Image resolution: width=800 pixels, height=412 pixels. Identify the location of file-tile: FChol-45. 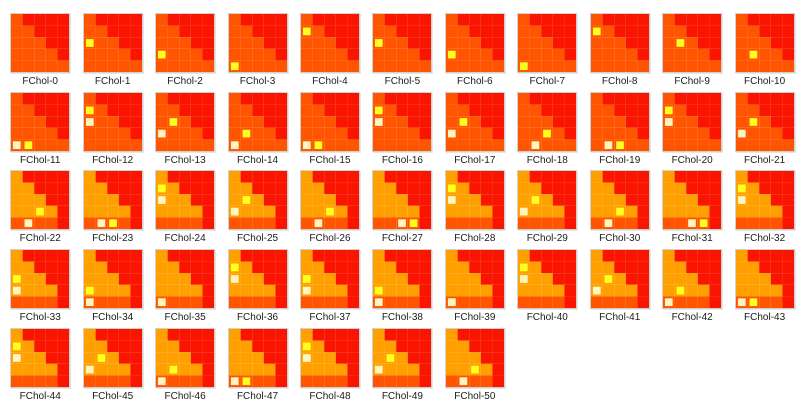
(112, 365).